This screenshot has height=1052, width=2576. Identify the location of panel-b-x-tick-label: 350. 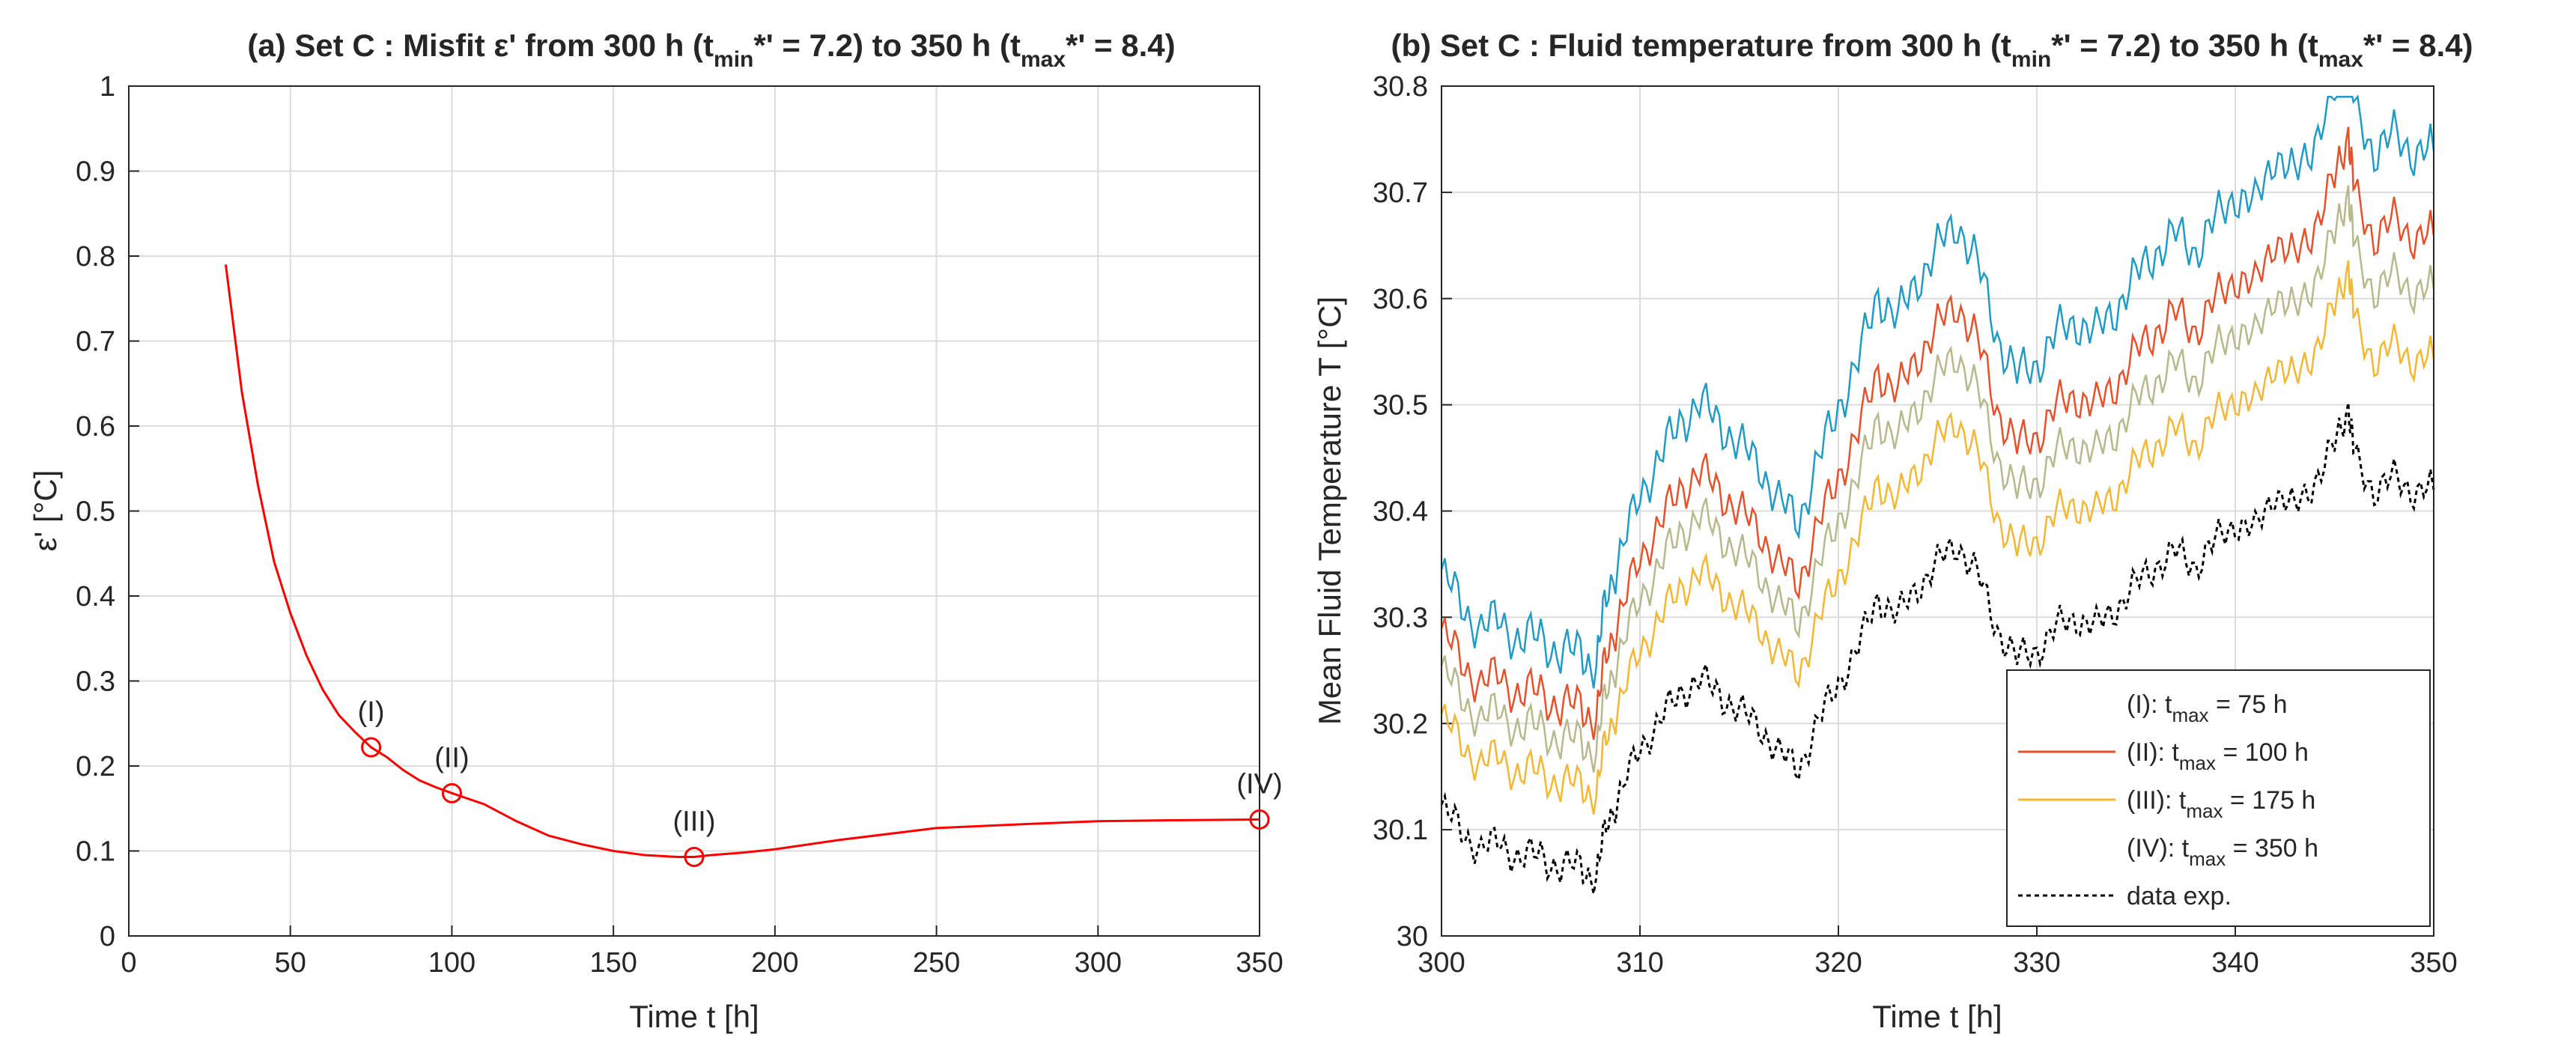
(2433, 963).